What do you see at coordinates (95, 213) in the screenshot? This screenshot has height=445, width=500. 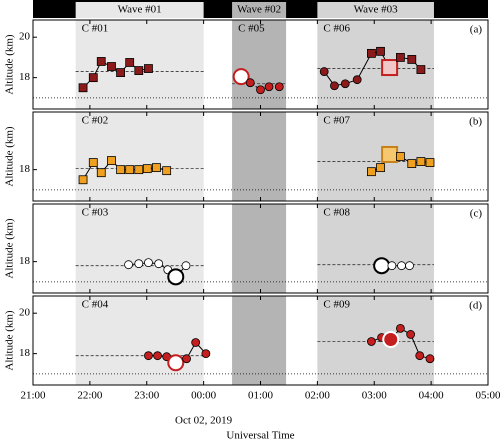 I see `case-label: C #03` at bounding box center [95, 213].